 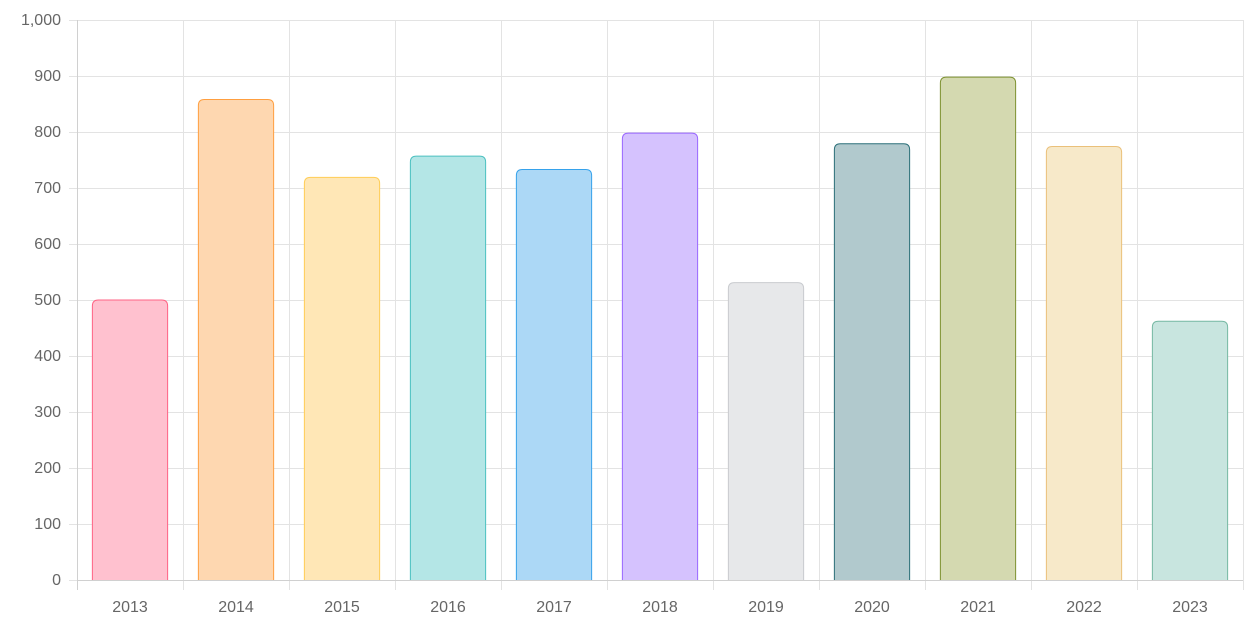 I want to click on bar-2022, so click(x=1084, y=363).